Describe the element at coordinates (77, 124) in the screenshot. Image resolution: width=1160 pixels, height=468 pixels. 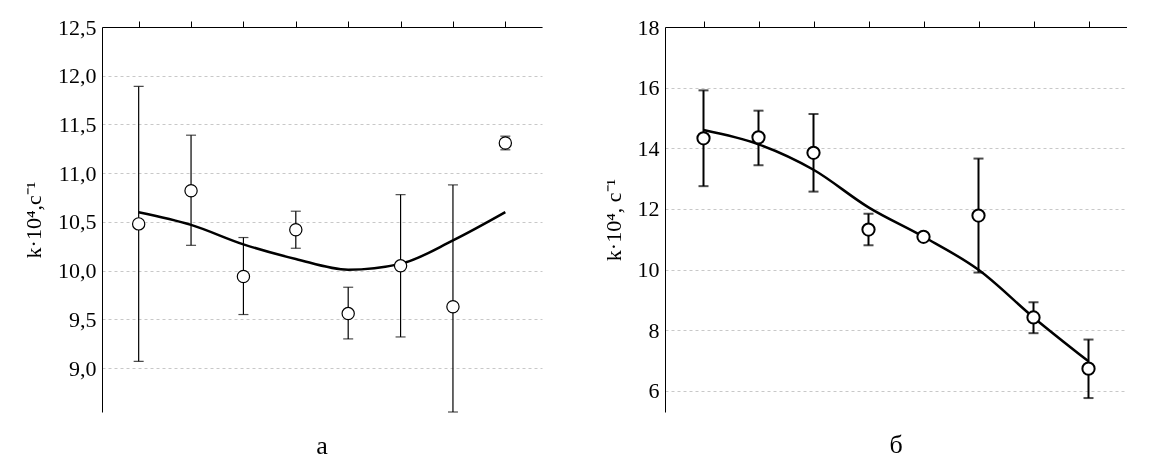
I see `y-tick-label: 11,5` at that location.